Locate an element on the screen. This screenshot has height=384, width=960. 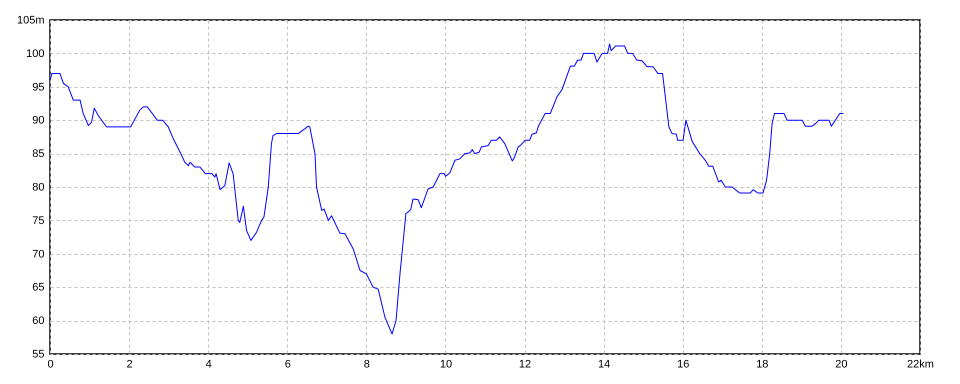
x-tick-label: 12 is located at coordinates (525, 364).